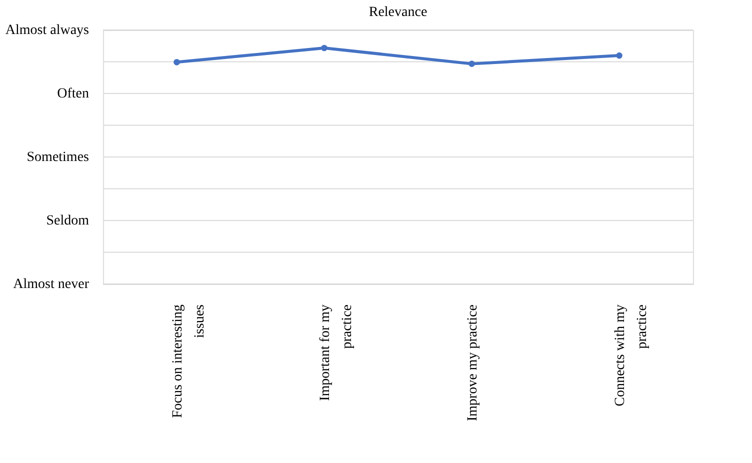  I want to click on chart-title: Relevance, so click(398, 12).